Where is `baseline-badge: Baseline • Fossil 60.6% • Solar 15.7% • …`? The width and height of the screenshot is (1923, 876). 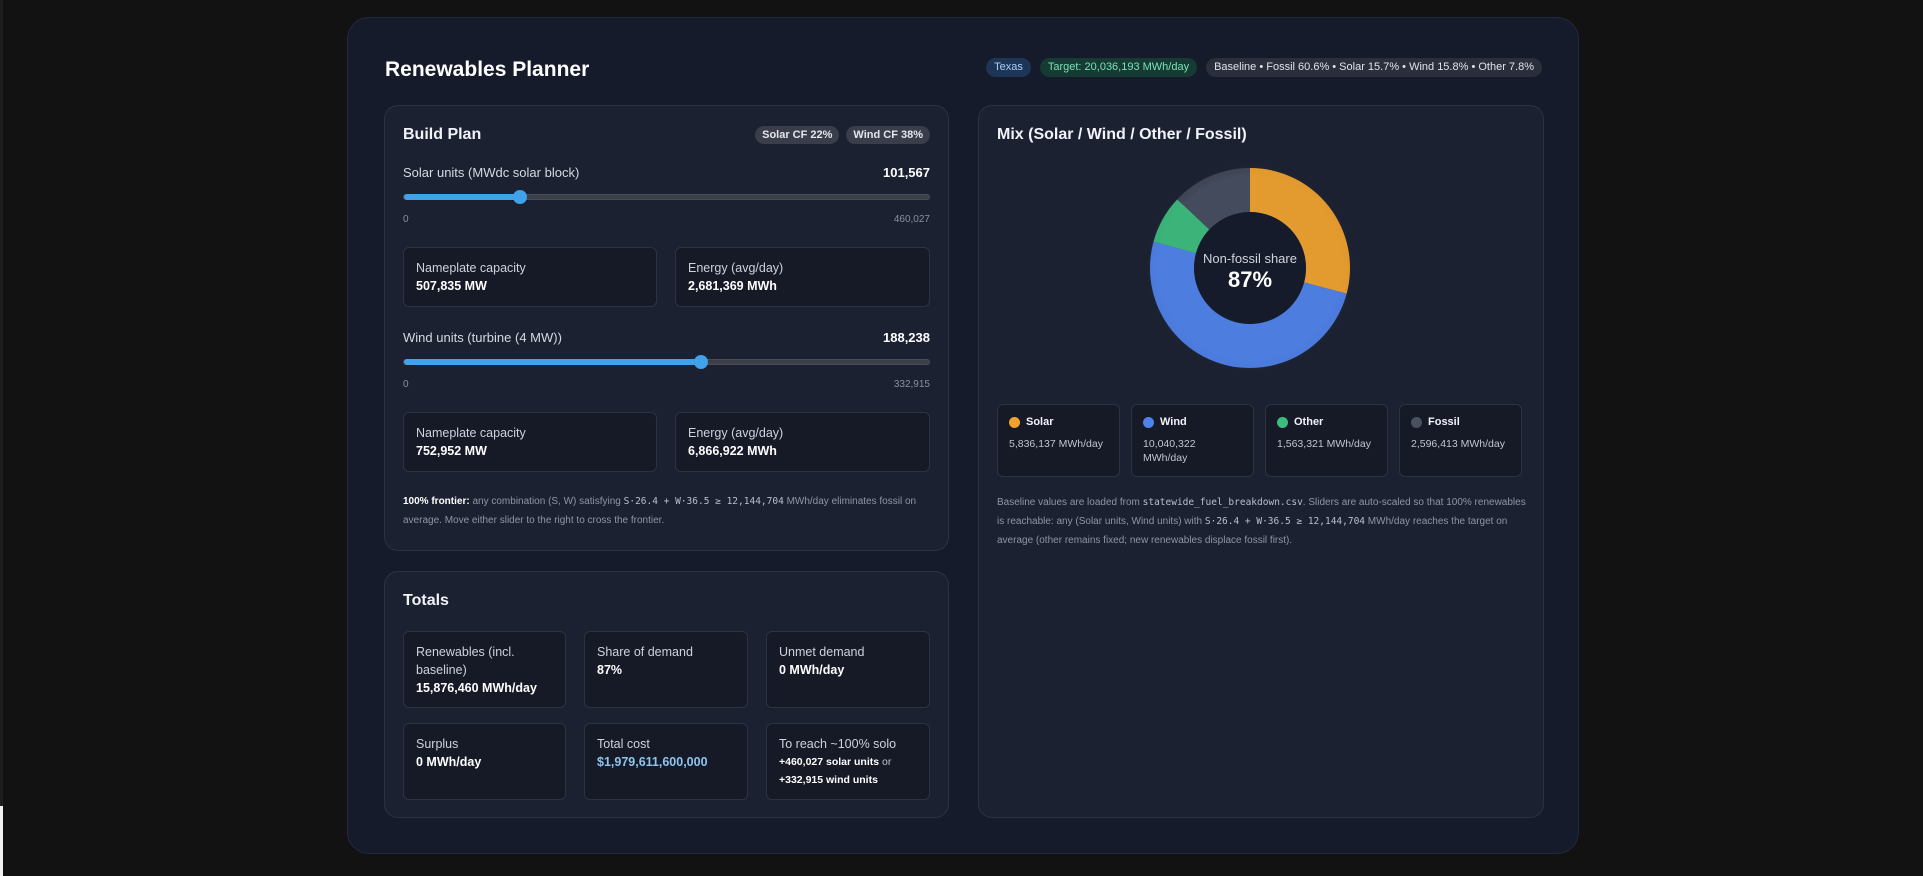 baseline-badge: Baseline • Fossil 60.6% • Solar 15.7% • … is located at coordinates (1374, 67).